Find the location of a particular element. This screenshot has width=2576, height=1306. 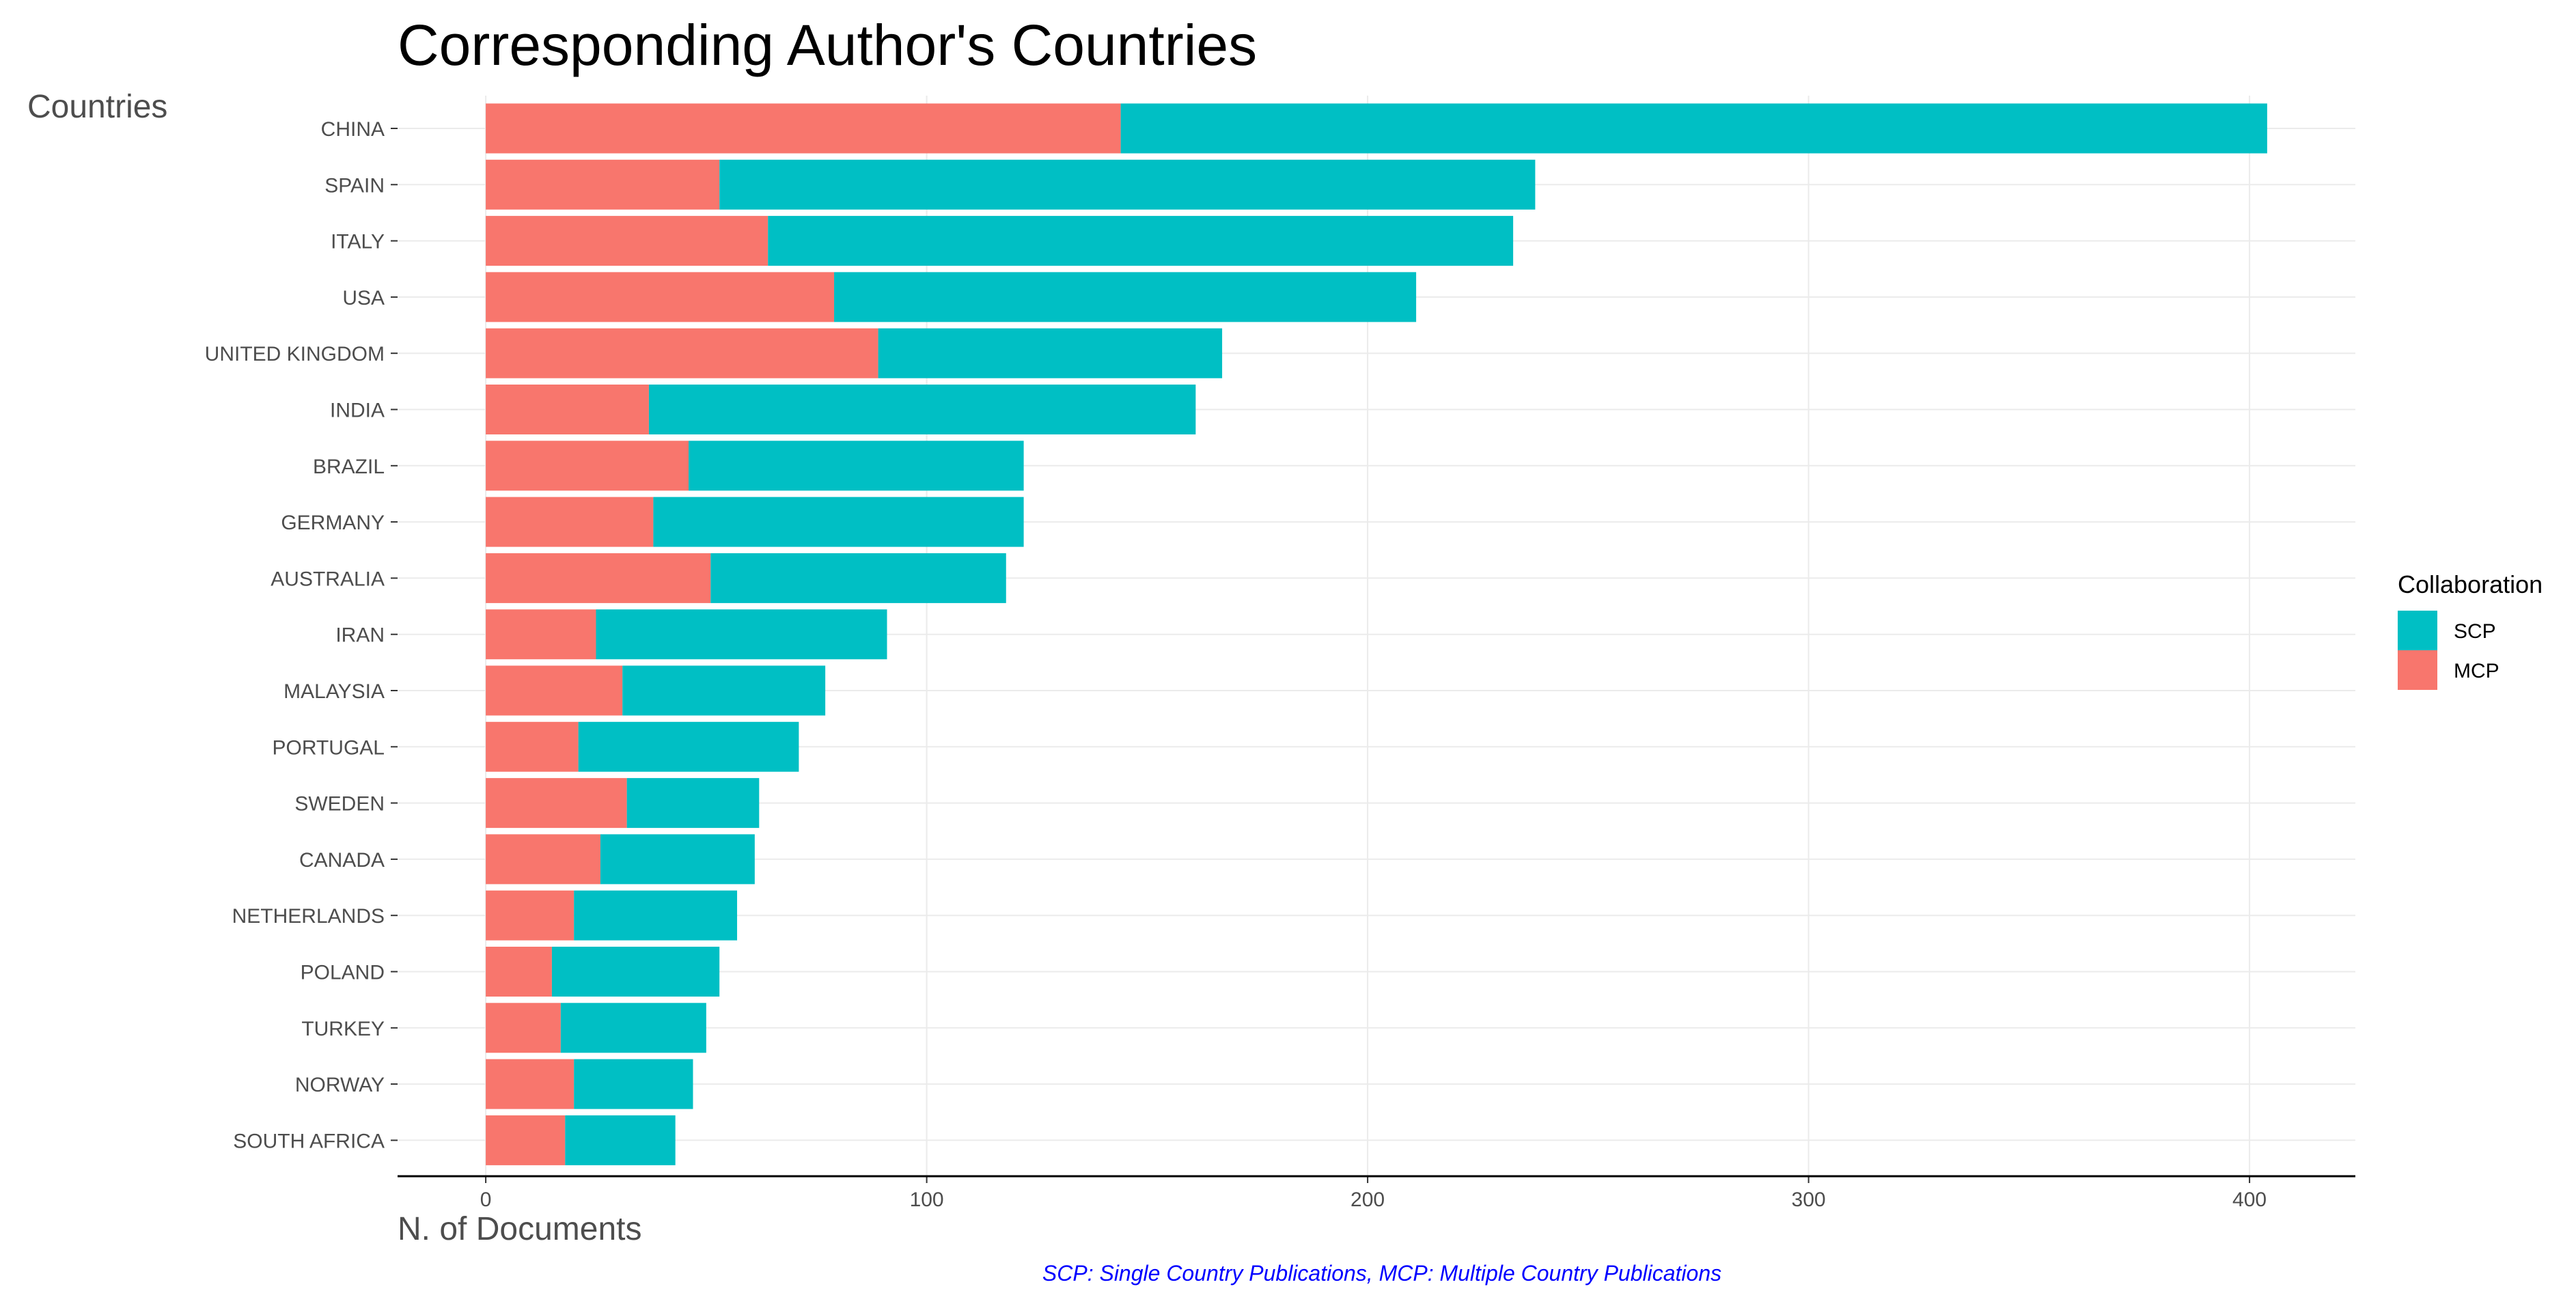

y-tick-label: INDIA is located at coordinates (358, 411).